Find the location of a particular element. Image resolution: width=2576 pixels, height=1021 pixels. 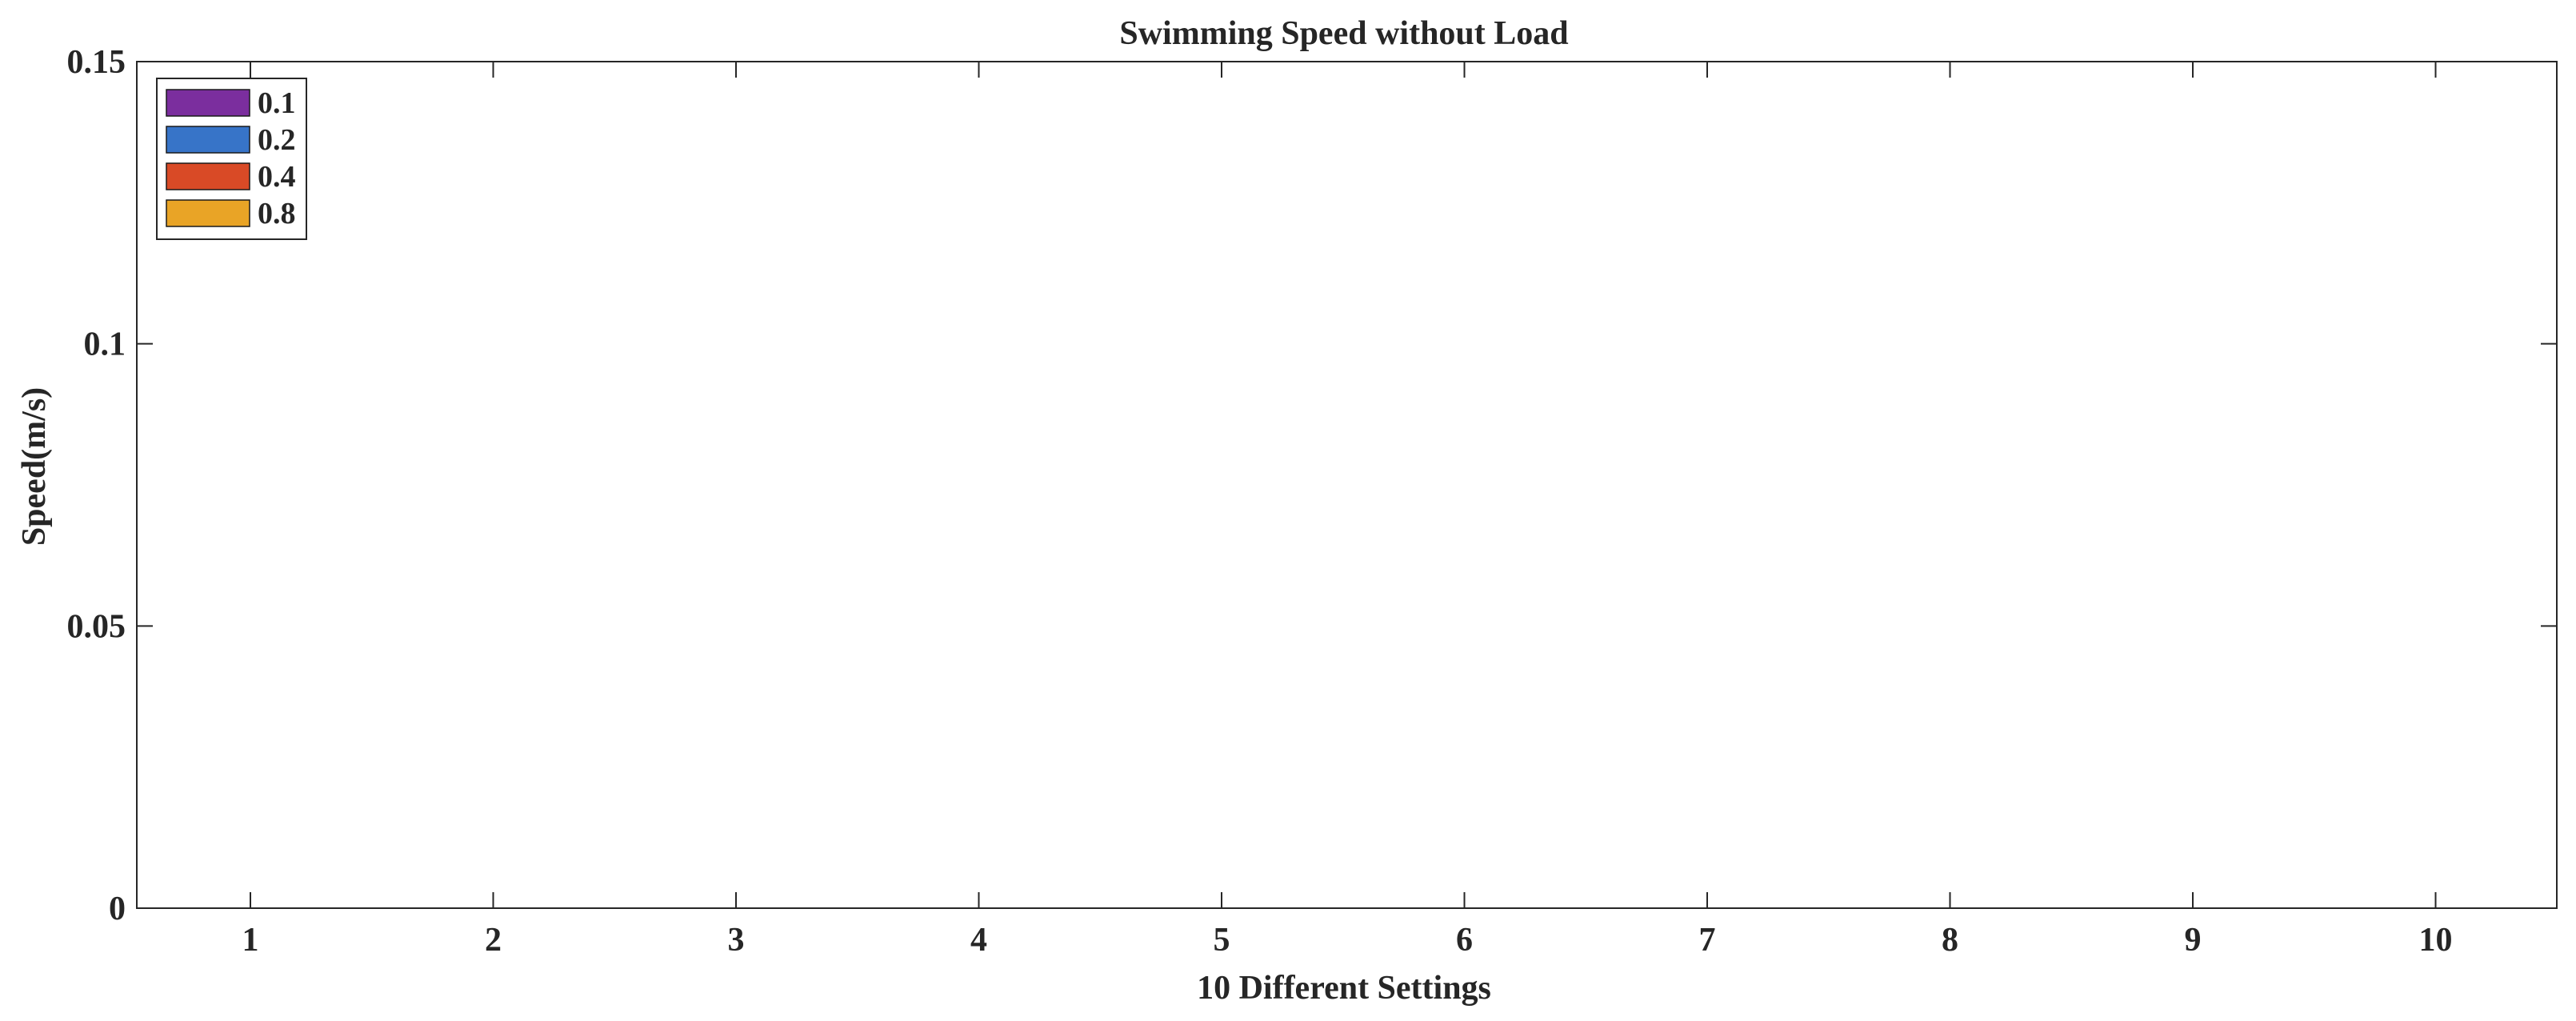

legend-label-0.2: 0.2 is located at coordinates (277, 140).